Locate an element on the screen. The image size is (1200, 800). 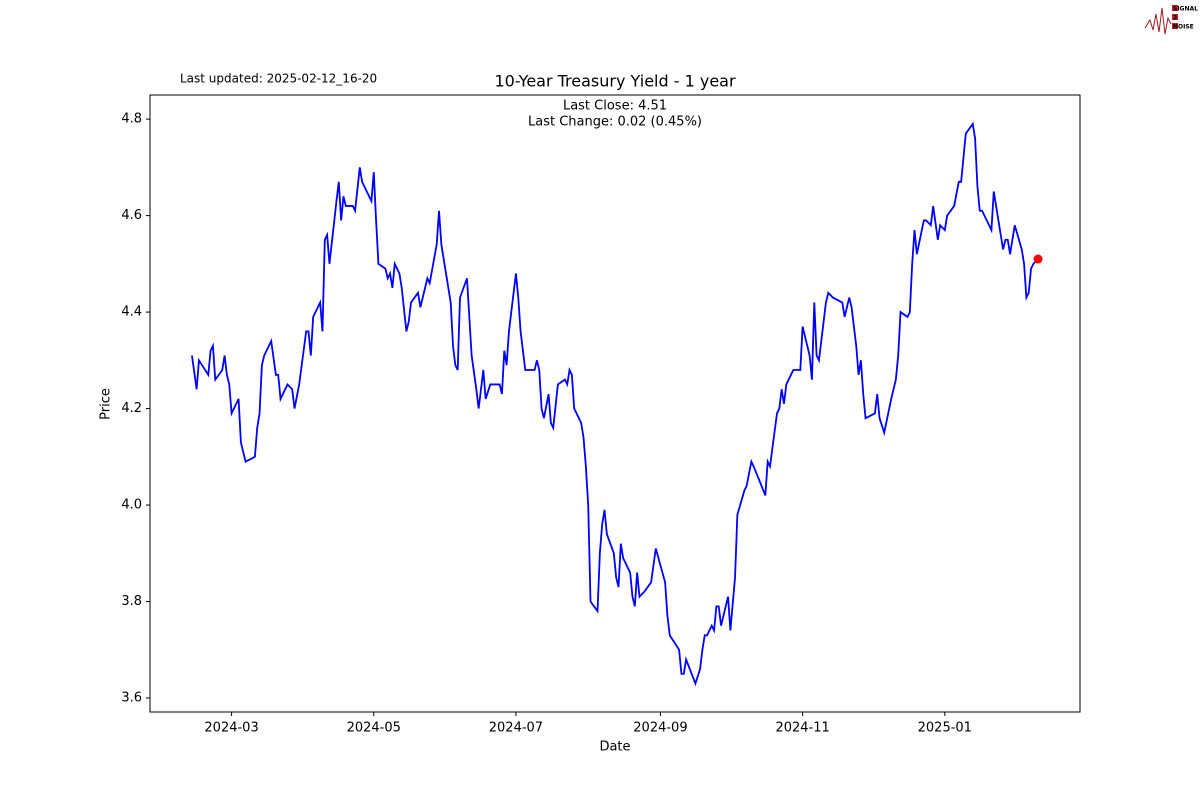
y-tick-label: 4.6 is located at coordinates (131, 215).